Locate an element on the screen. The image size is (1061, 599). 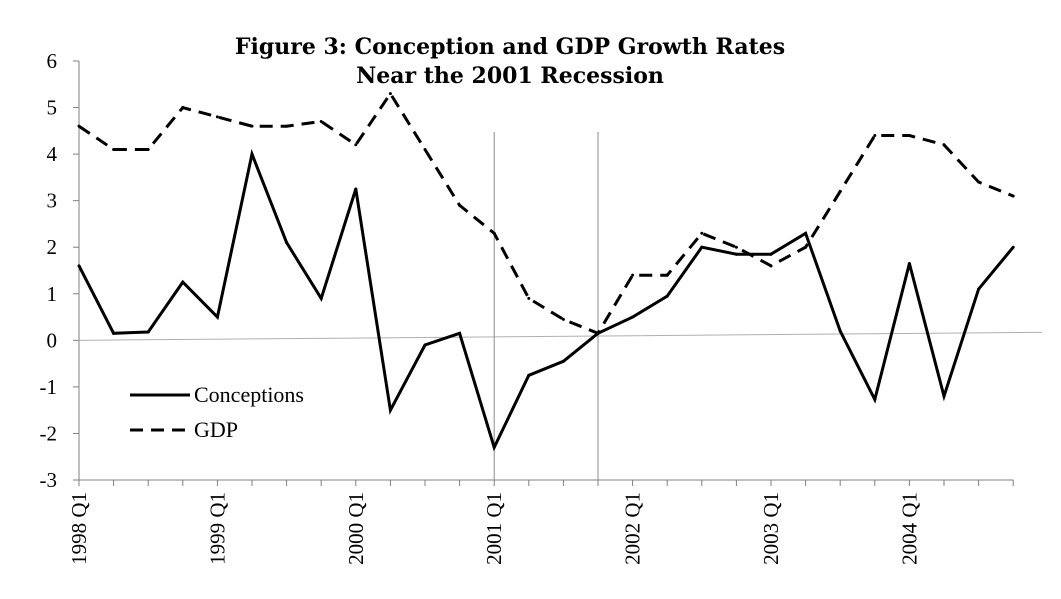
y-tick-label: 2 is located at coordinates (52, 247).